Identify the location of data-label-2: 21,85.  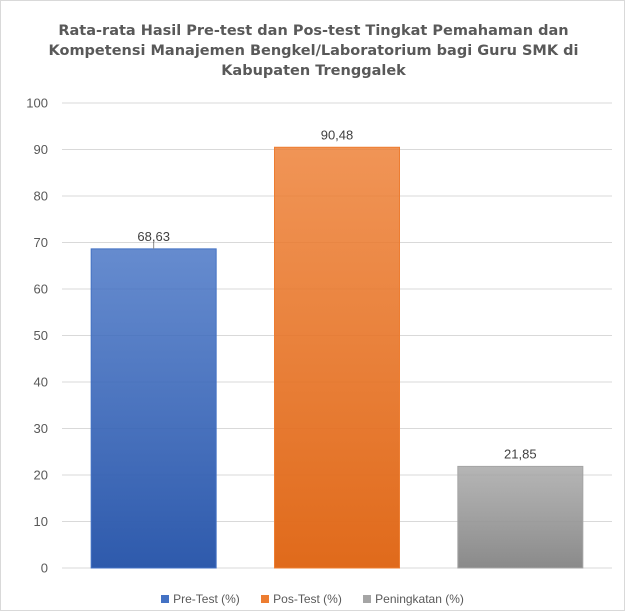
(520, 453).